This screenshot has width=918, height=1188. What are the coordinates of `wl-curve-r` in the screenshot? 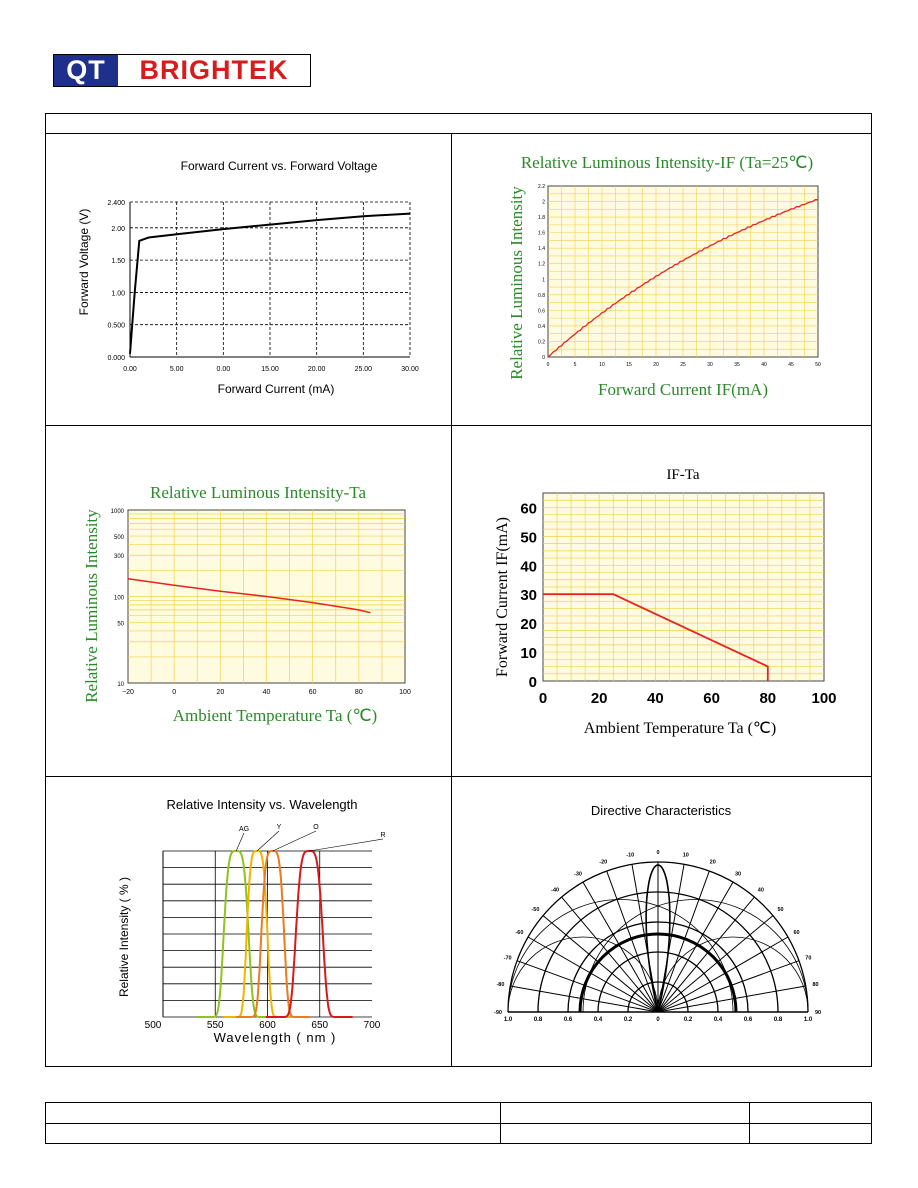 It's located at (309, 934).